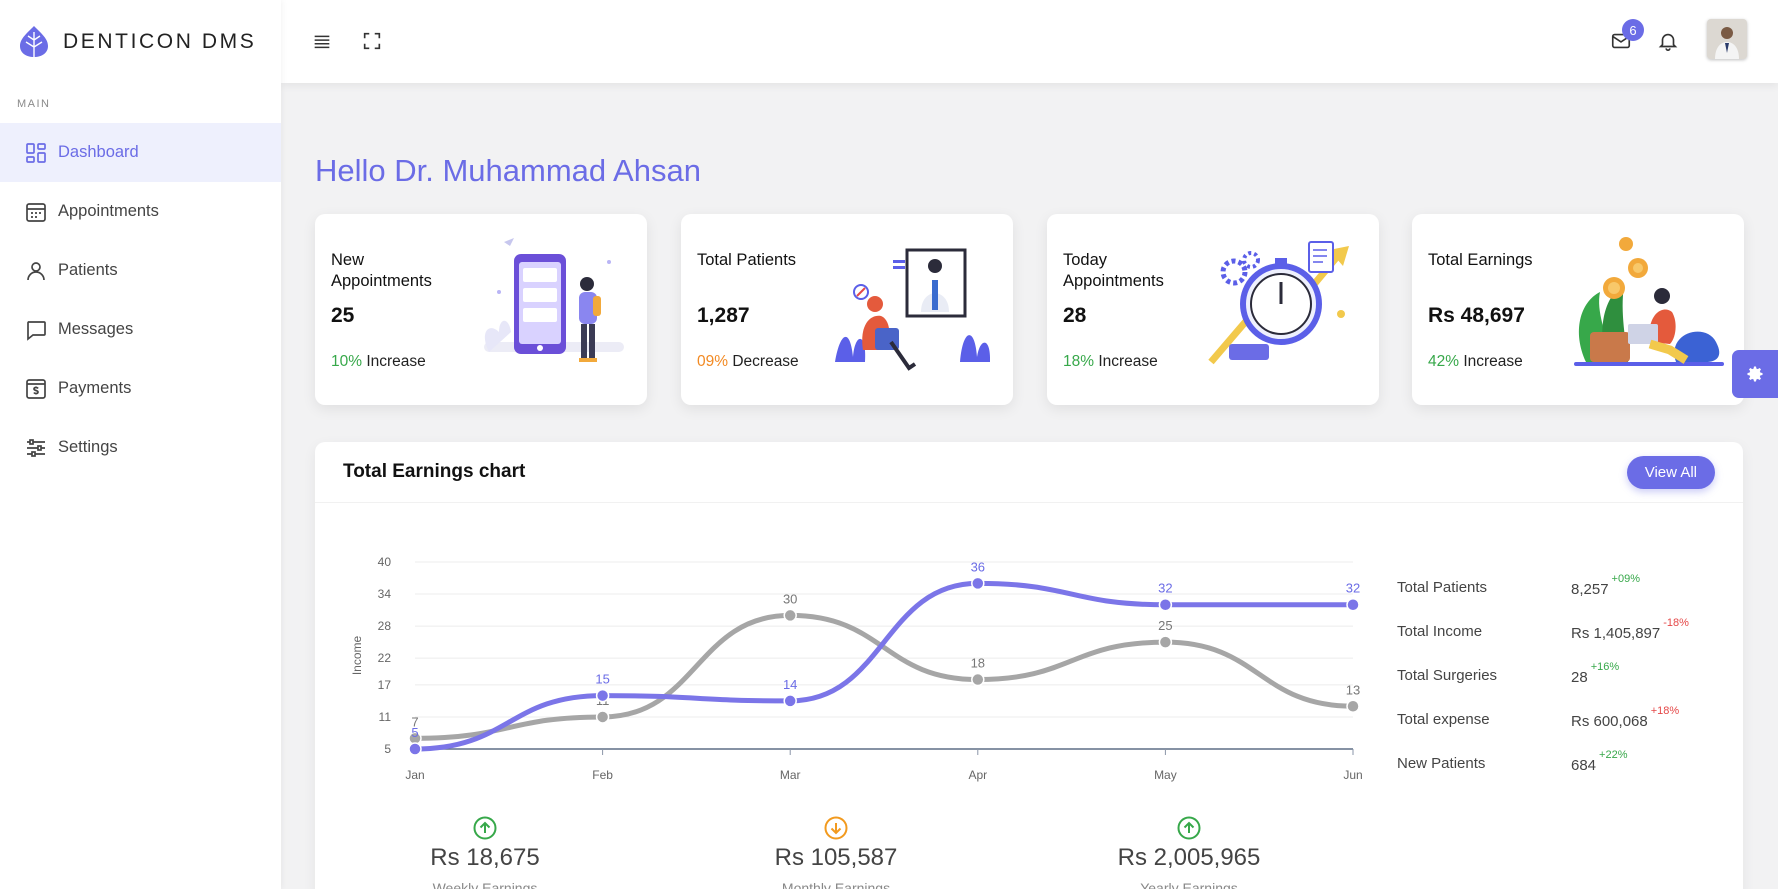 This screenshot has height=889, width=1778. Describe the element at coordinates (1562, 642) in the screenshot. I see `summary-row-total-income: Total Income Rs 1,405,897-18%` at that location.